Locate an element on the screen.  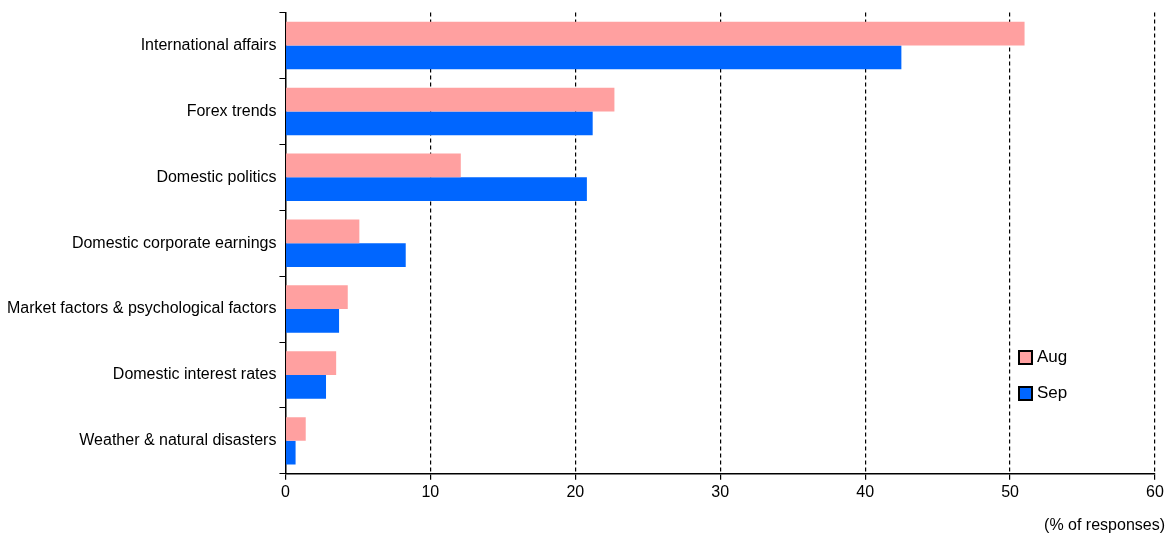
x-tick-label: 60 is located at coordinates (1155, 491).